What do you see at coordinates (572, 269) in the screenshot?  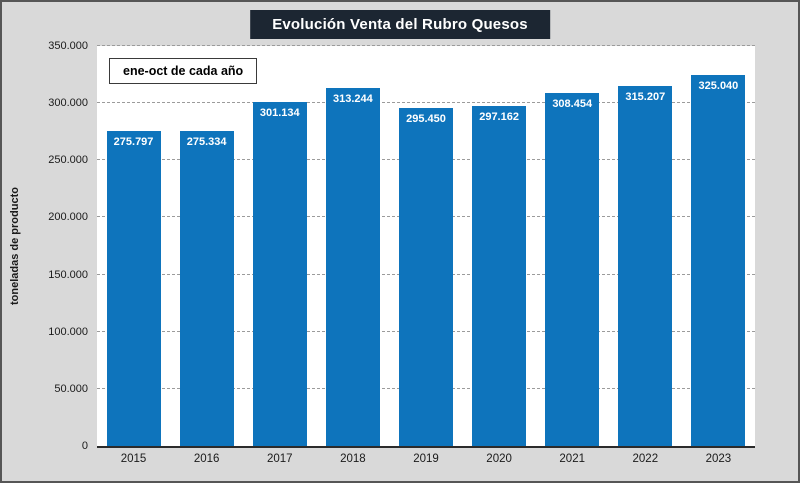 I see `bar-2021: 308.454` at bounding box center [572, 269].